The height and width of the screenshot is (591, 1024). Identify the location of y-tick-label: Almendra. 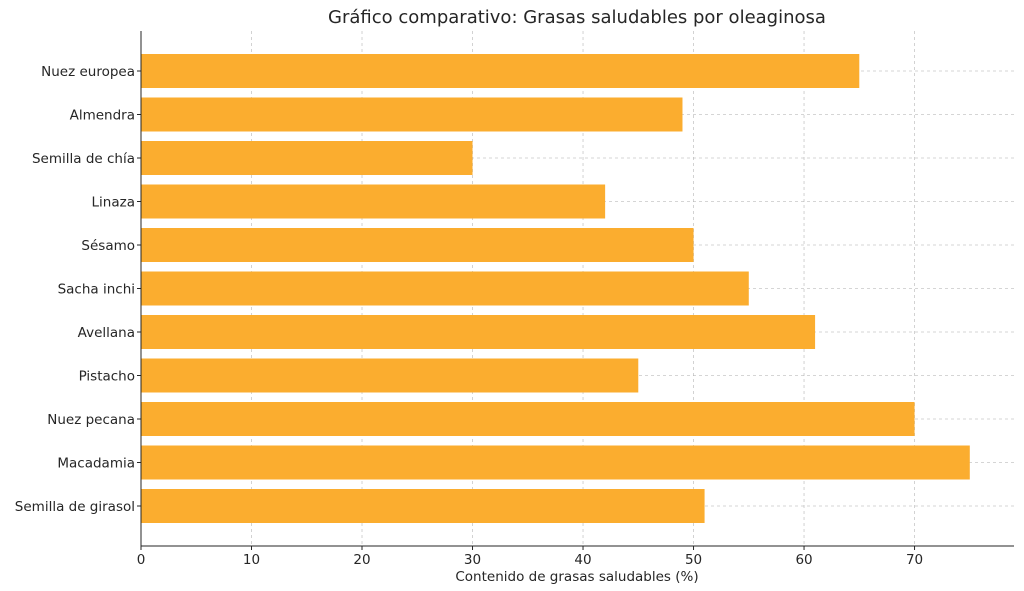
(102, 116).